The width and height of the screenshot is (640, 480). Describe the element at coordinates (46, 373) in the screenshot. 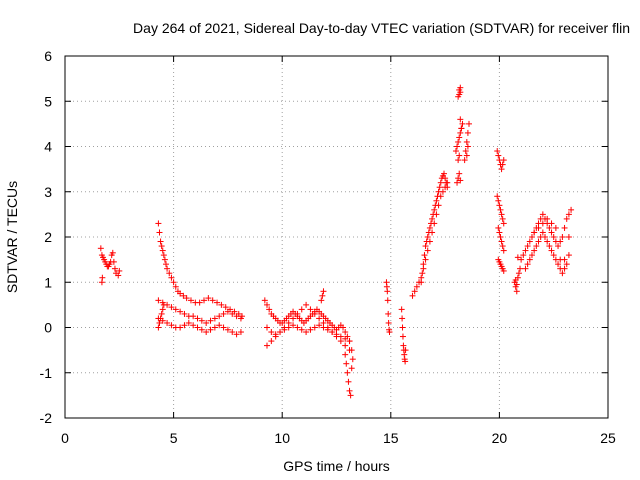

I see `y-tick-label: -1` at that location.